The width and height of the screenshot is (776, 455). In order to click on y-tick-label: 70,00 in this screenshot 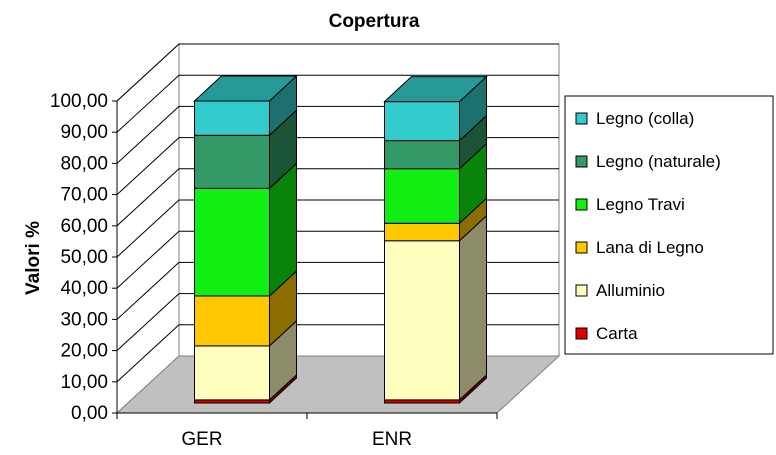, I will do `click(84, 195)`.